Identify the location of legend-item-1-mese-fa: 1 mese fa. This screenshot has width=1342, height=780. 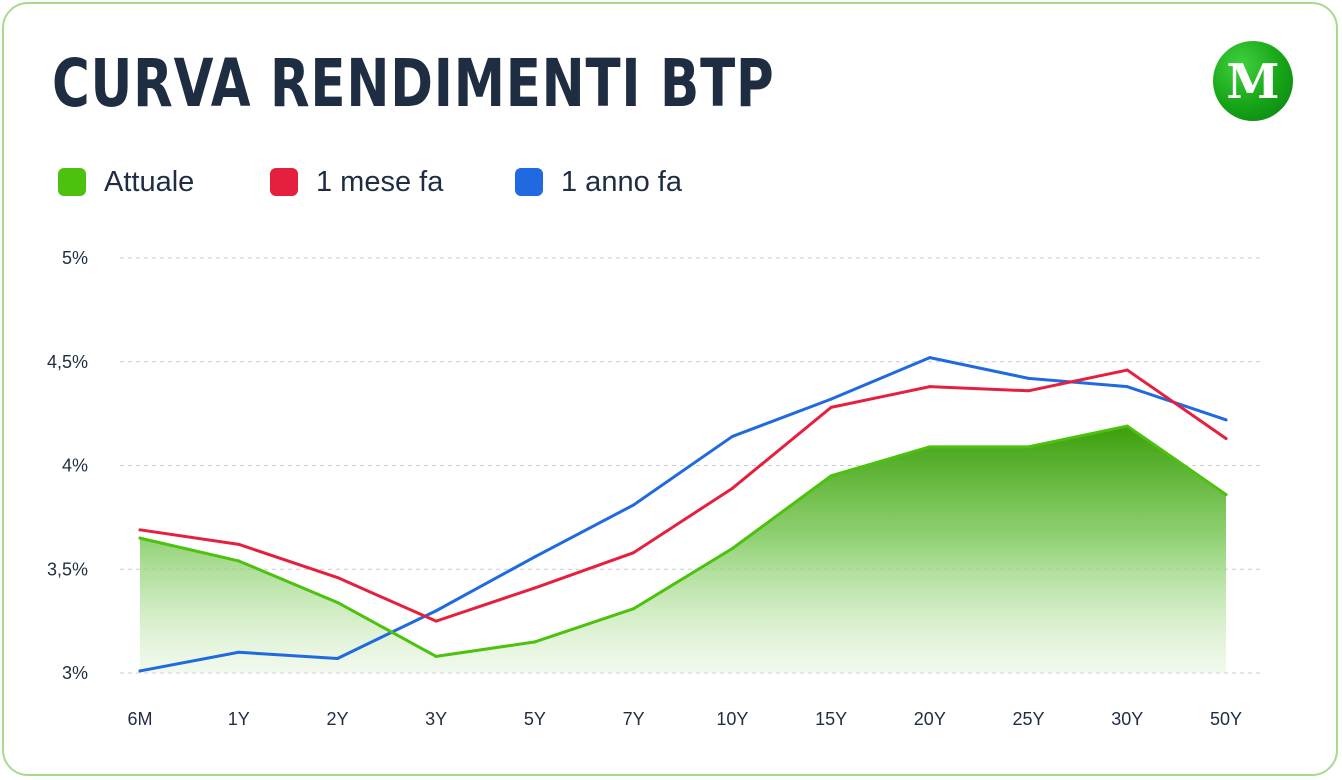
(356, 182).